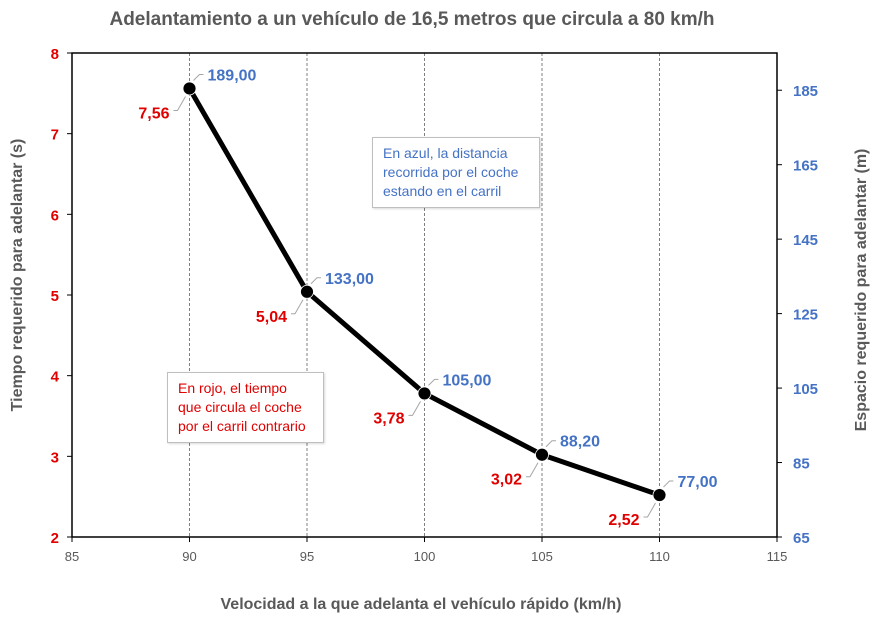  What do you see at coordinates (349, 279) in the screenshot?
I see `data-label-distance: 133,00` at bounding box center [349, 279].